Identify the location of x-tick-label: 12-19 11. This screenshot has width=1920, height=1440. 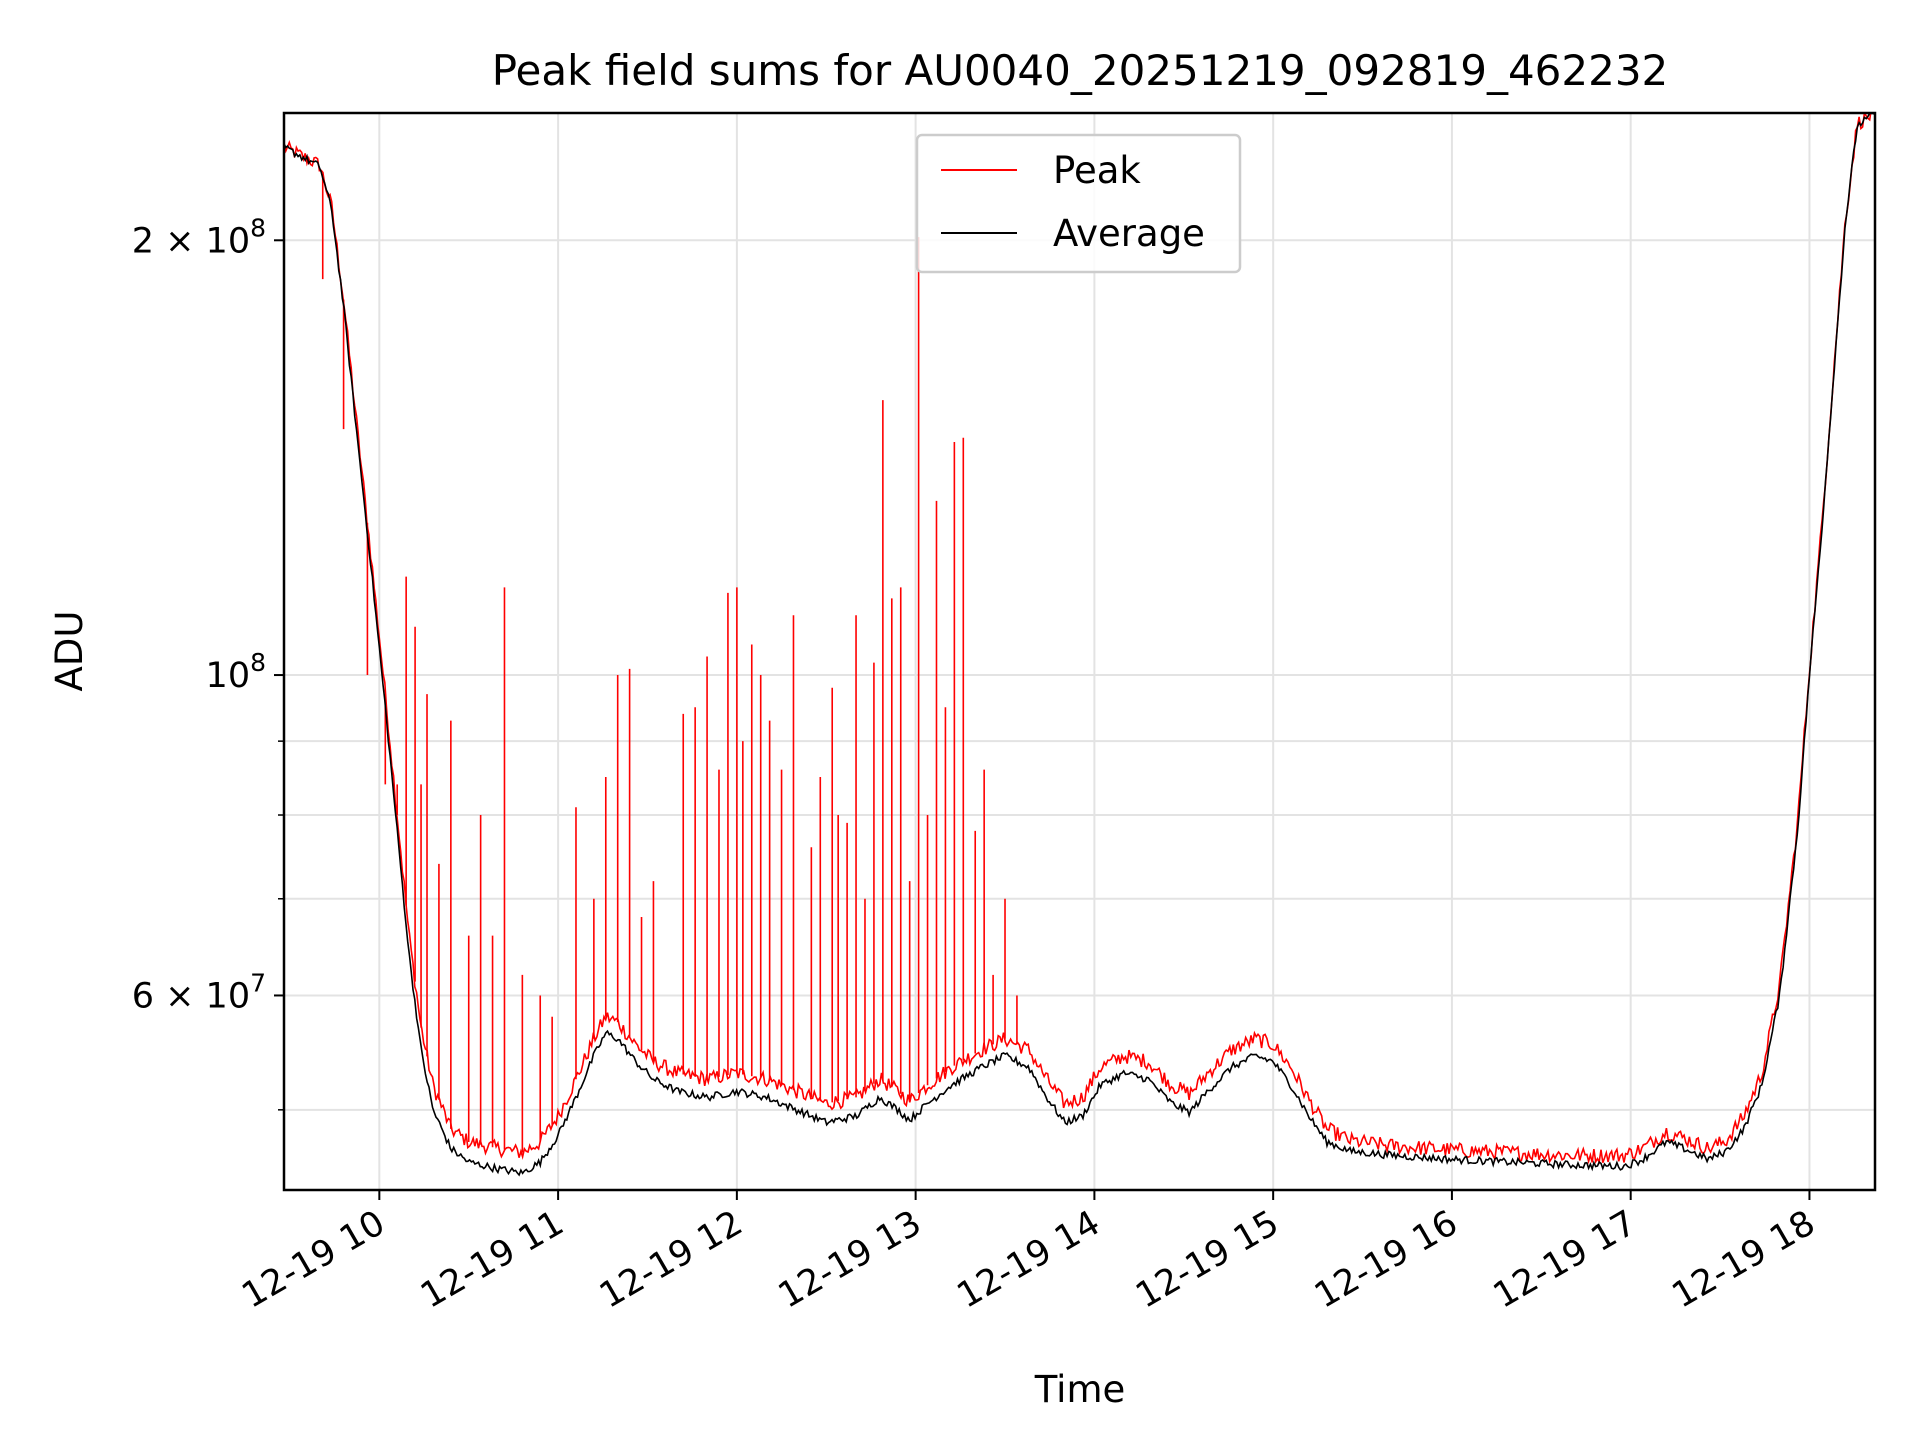
(492, 1259).